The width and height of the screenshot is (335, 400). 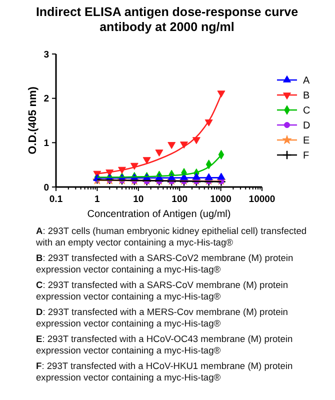 I want to click on chart-title: Indirect ELISA antigen dose-response curve antibody at 2000 ng/ml, so click(x=167, y=19).